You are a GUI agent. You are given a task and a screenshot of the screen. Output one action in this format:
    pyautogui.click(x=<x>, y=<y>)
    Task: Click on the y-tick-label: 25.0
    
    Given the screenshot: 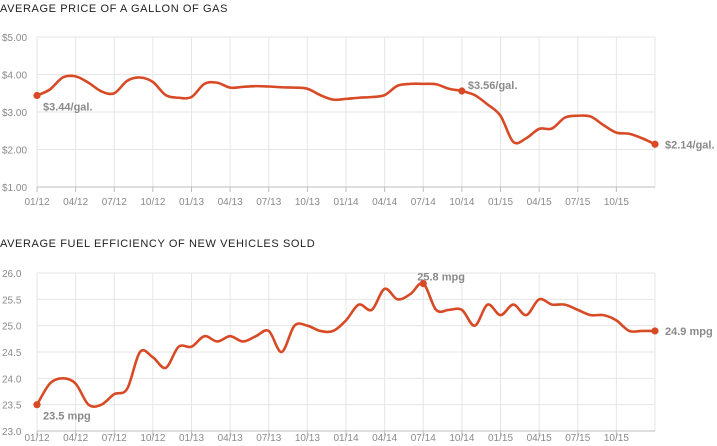 What is the action you would take?
    pyautogui.click(x=12, y=327)
    